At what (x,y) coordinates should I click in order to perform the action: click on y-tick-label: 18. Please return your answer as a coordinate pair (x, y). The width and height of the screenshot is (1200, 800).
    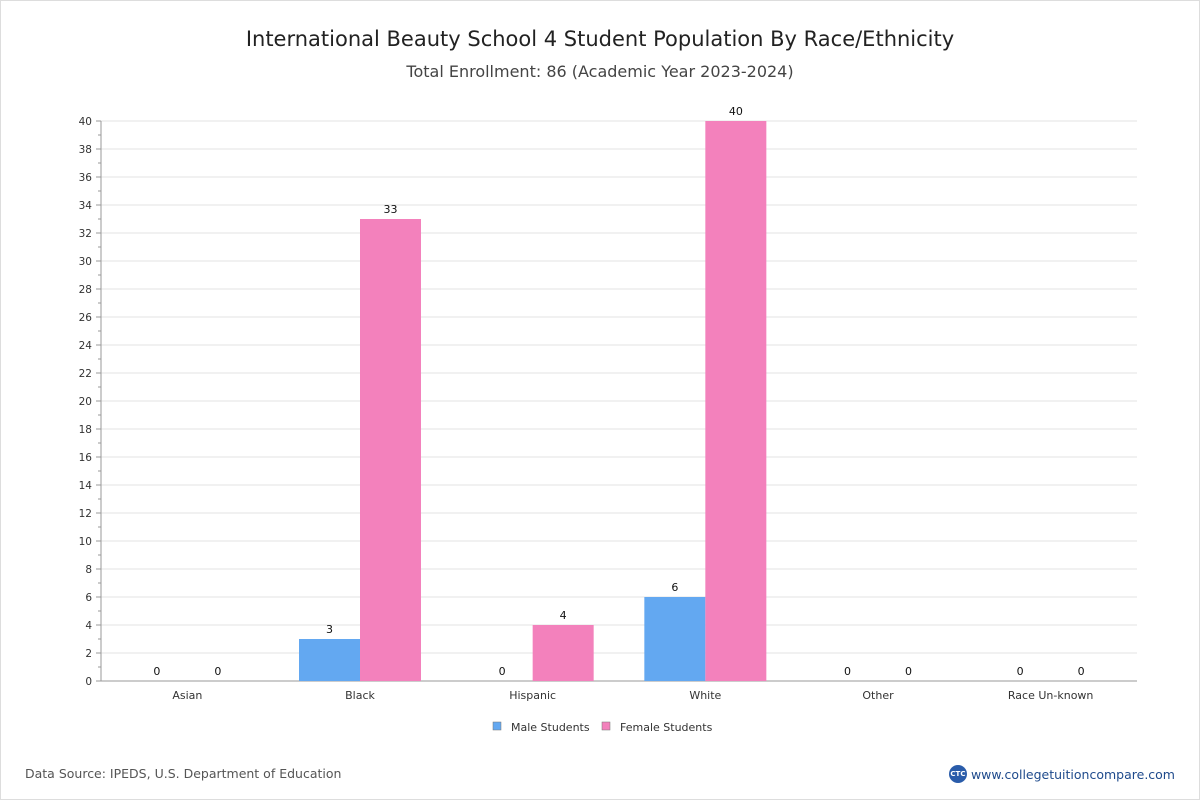
    Looking at the image, I should click on (85, 430).